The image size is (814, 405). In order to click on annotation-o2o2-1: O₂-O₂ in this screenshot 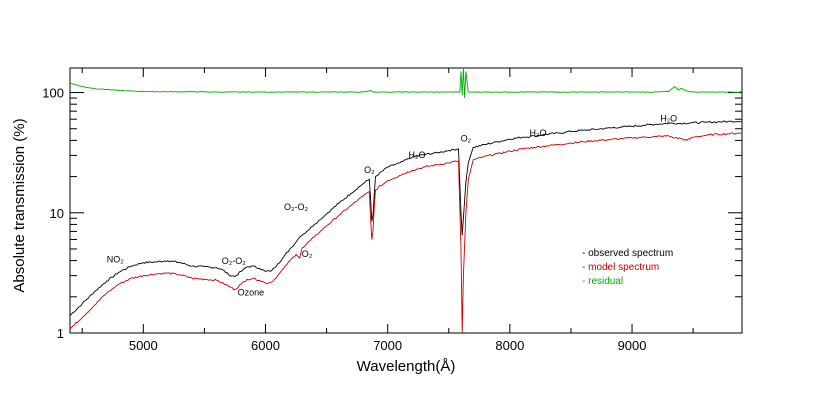, I will do `click(234, 261)`.